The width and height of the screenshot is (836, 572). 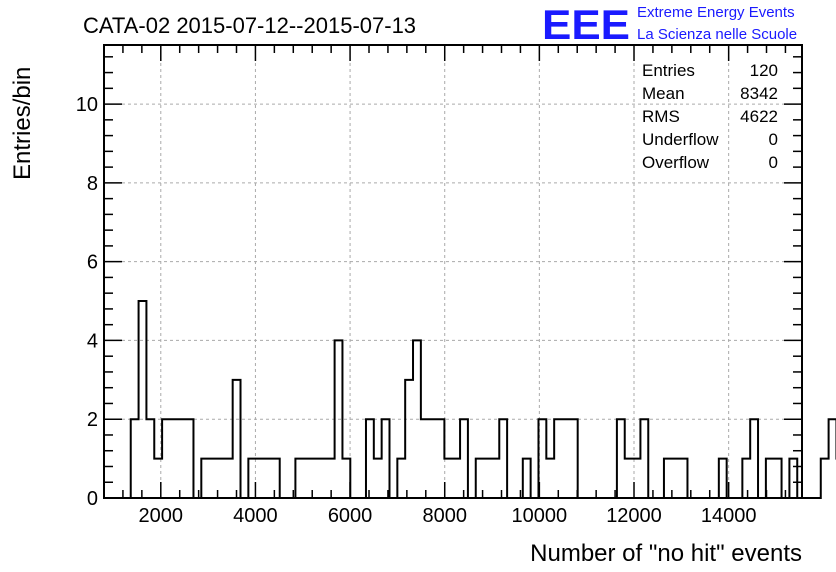 What do you see at coordinates (92, 420) in the screenshot?
I see `y-tick-label: 2` at bounding box center [92, 420].